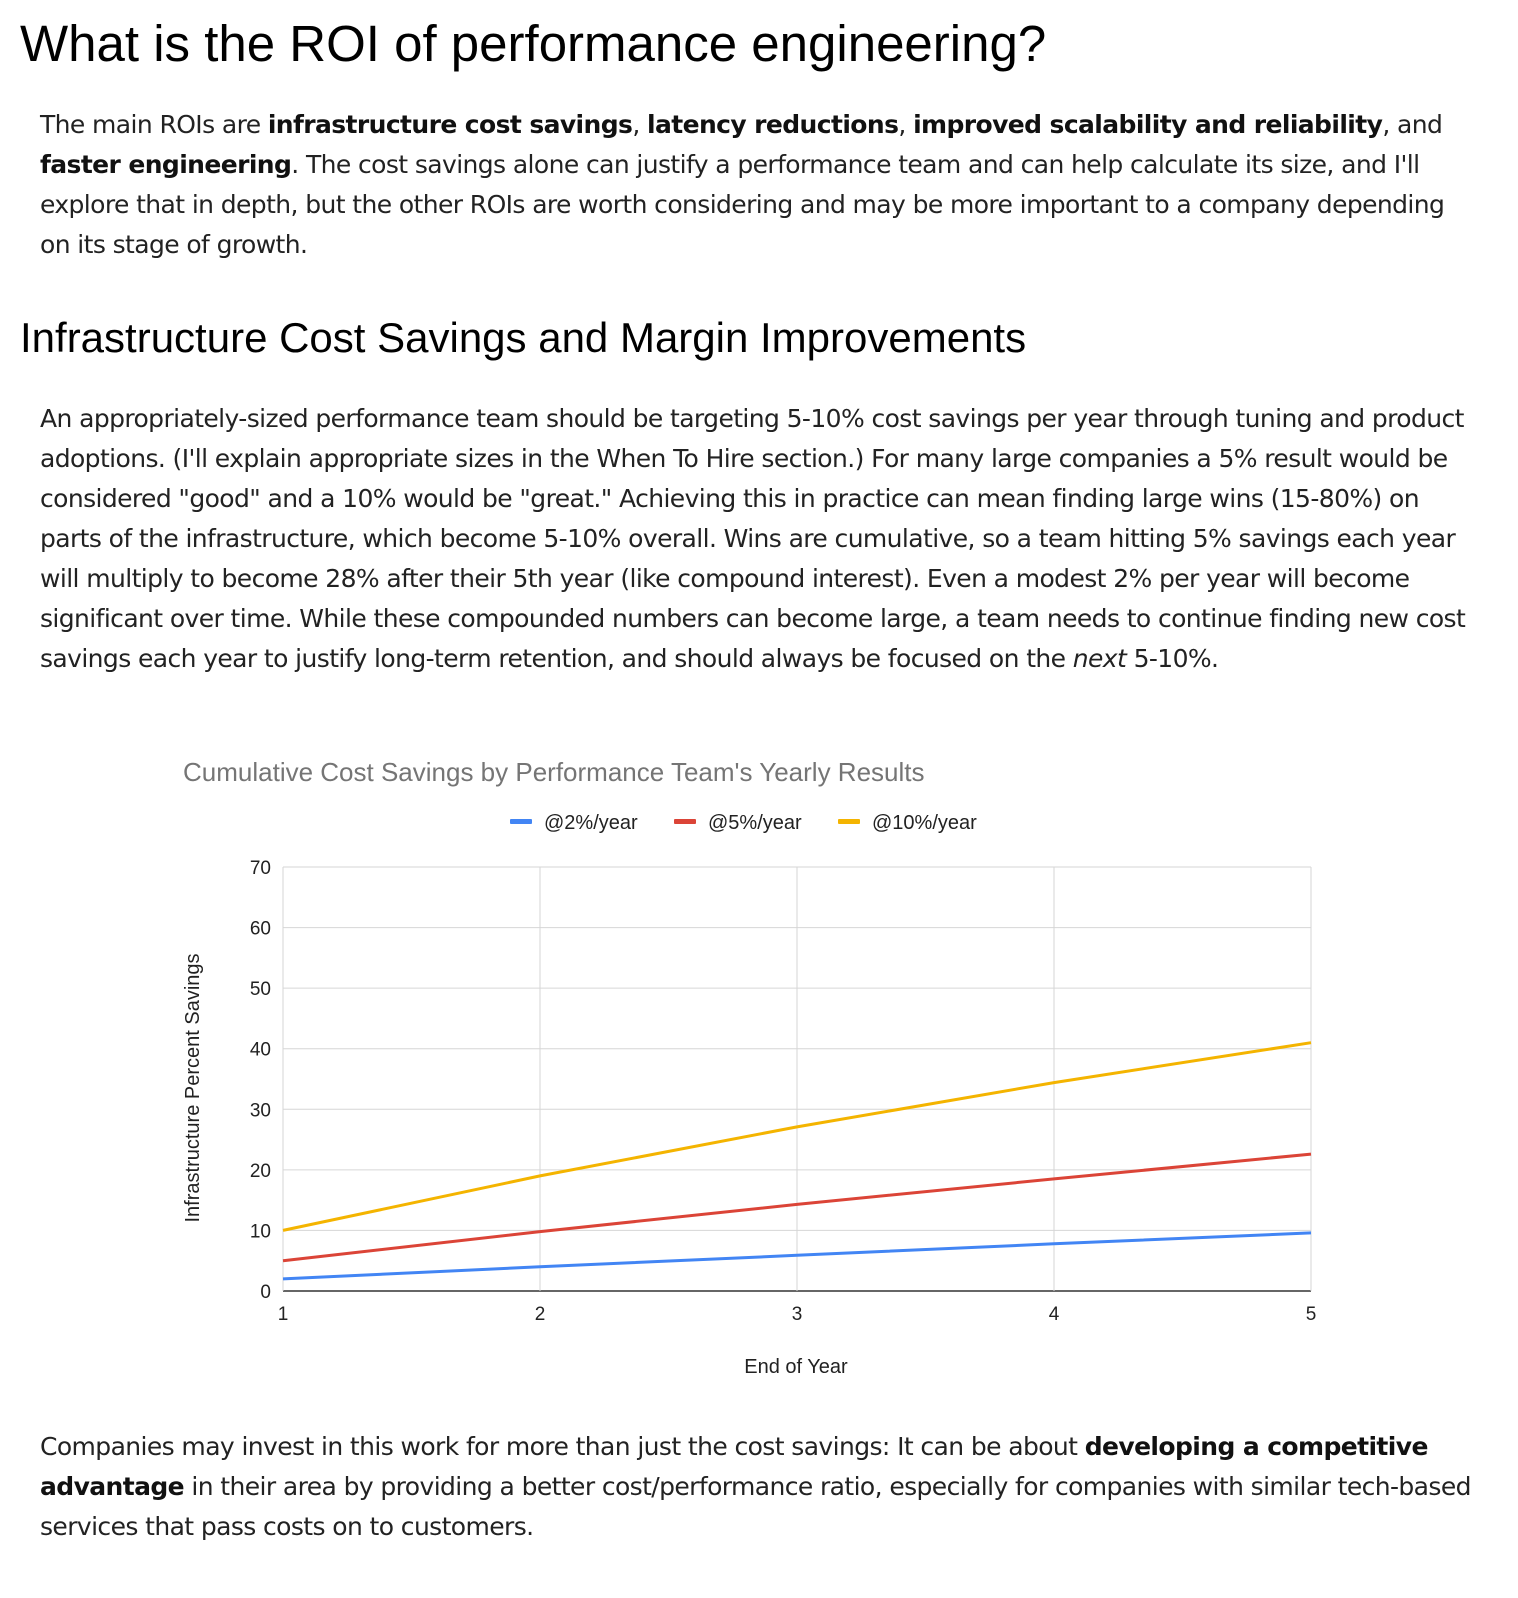 The image size is (1518, 1598). Describe the element at coordinates (1172, 658) in the screenshot. I see `section-text-2: 5-10%.` at that location.